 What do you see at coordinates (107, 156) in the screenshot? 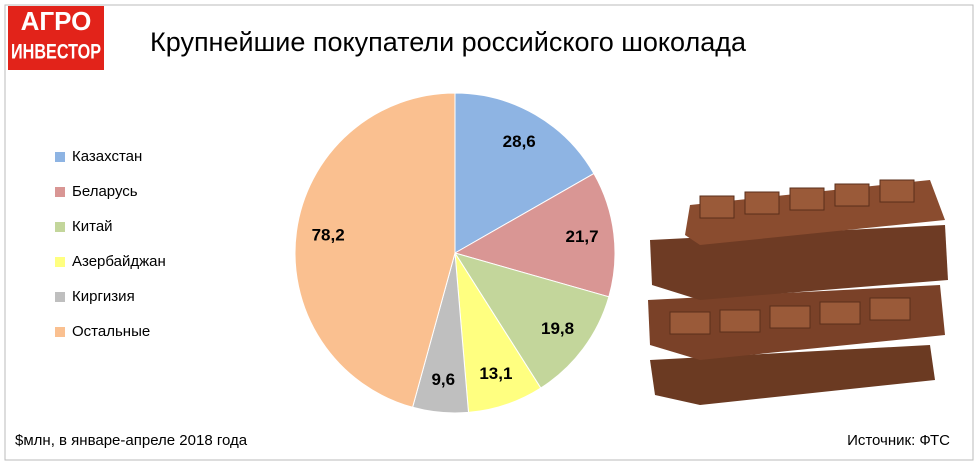
I see `legend-label: Казахстан` at bounding box center [107, 156].